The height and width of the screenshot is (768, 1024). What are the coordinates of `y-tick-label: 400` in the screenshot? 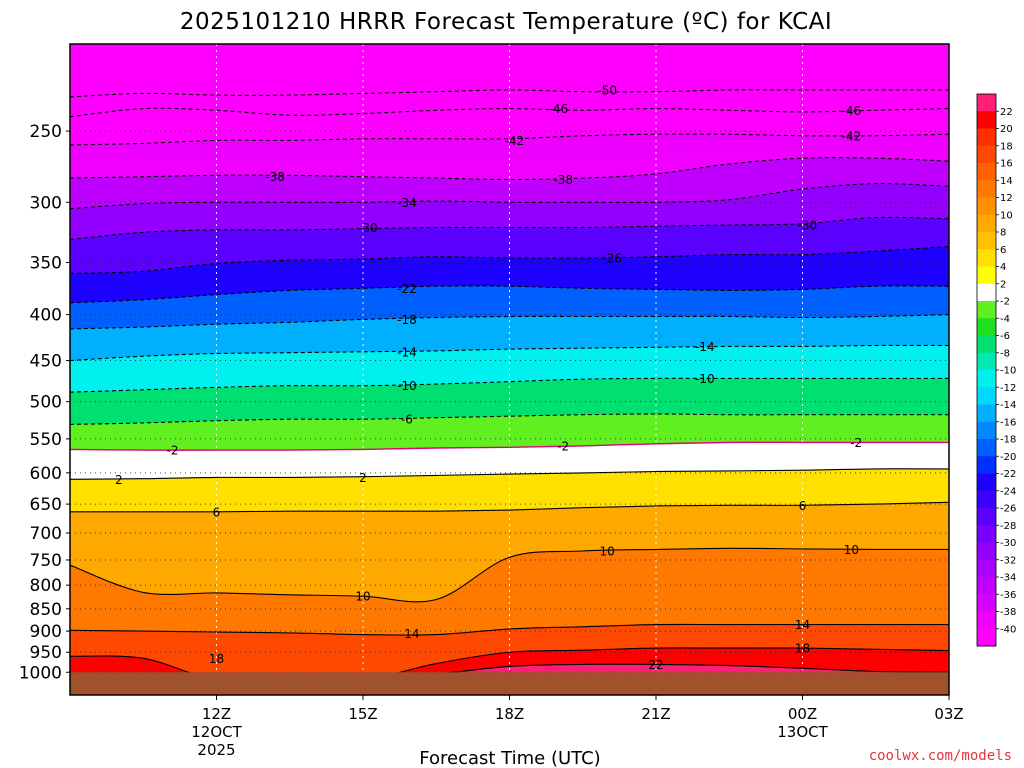 It's located at (46, 316).